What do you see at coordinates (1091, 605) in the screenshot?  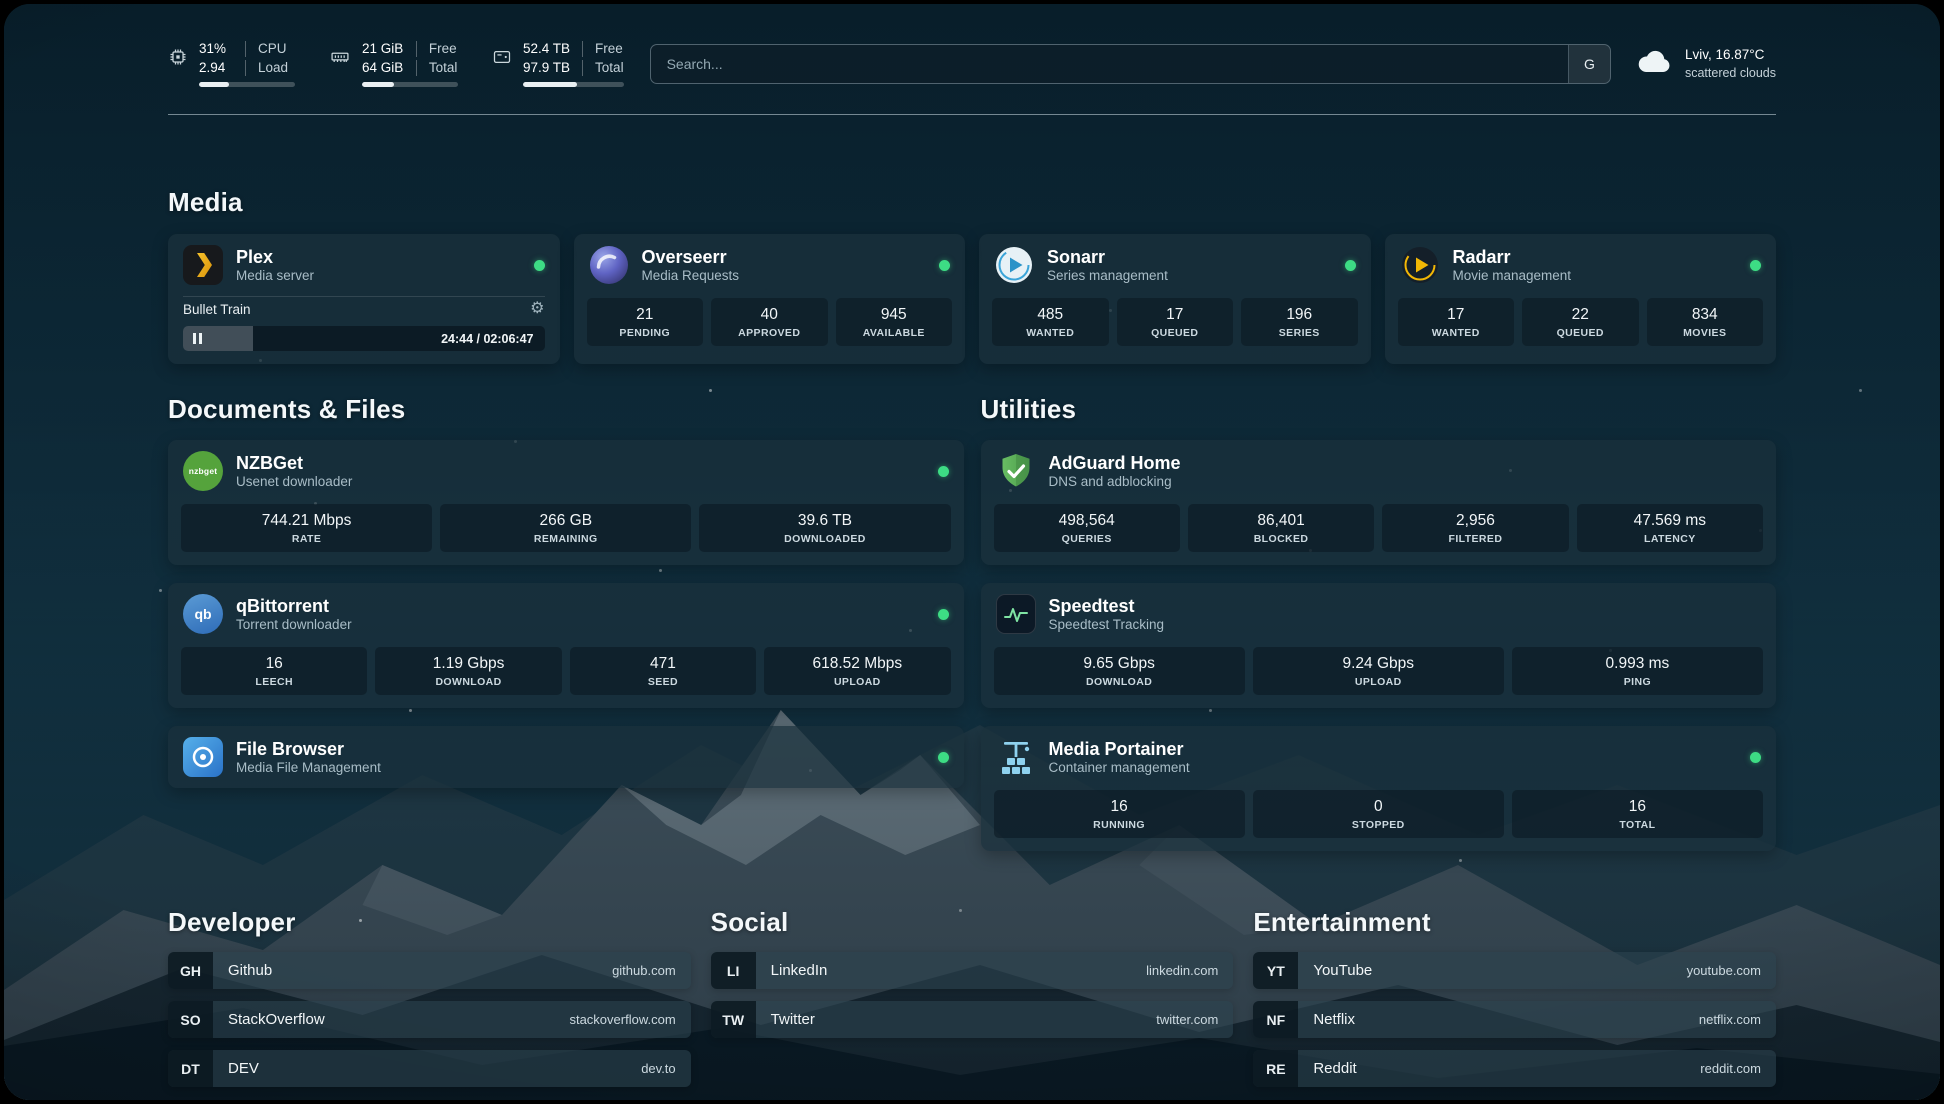 I see `service-name: Speedtest` at bounding box center [1091, 605].